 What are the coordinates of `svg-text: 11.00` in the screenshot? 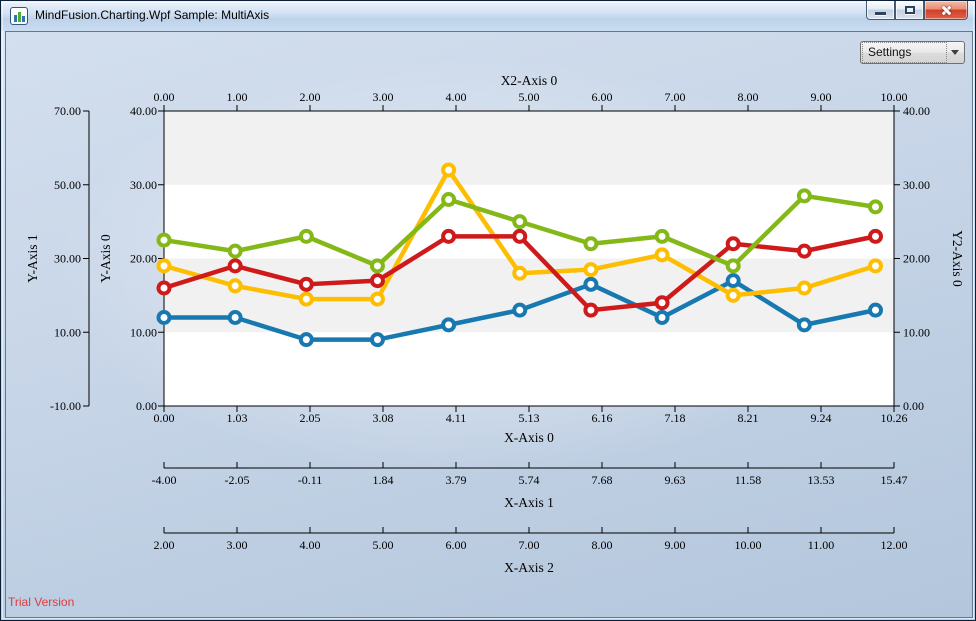 It's located at (821, 545).